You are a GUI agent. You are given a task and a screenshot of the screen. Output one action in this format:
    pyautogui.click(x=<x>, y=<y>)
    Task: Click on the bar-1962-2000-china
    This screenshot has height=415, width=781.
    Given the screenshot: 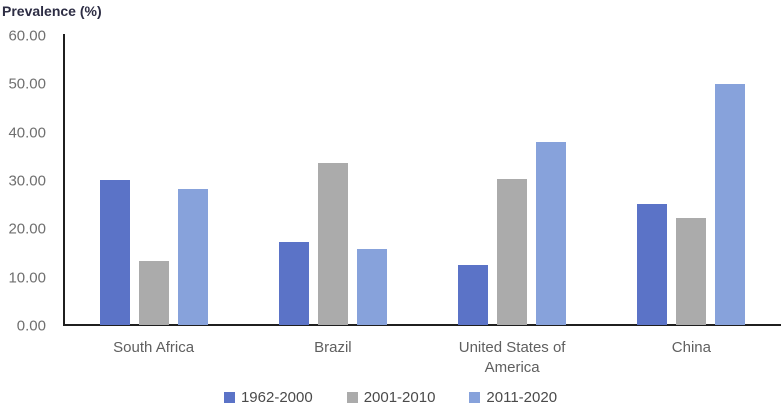 What is the action you would take?
    pyautogui.click(x=652, y=264)
    